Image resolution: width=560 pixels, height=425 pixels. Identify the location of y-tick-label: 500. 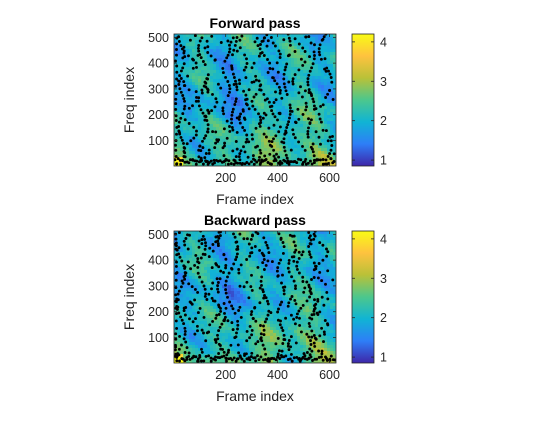
(158, 235).